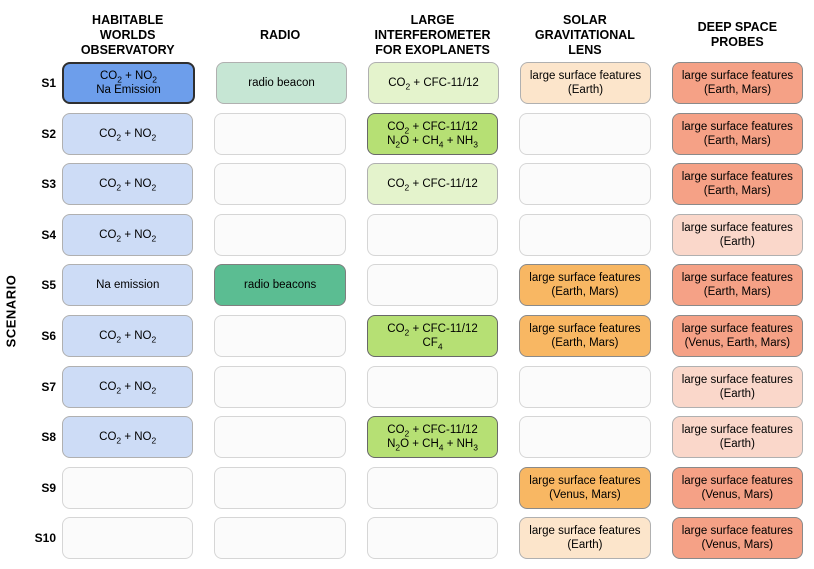 The height and width of the screenshot is (569, 814). Describe the element at coordinates (432, 285) in the screenshot. I see `cell-s5-life` at that location.